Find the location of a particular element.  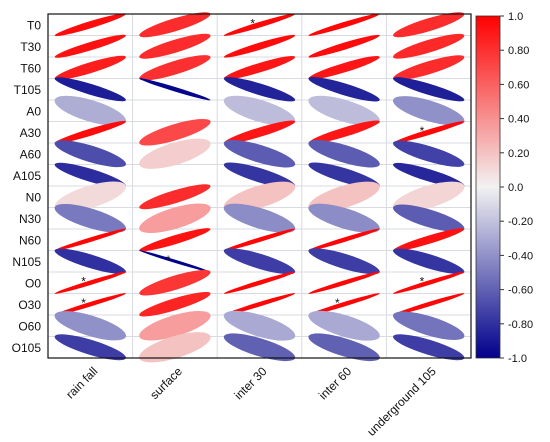

colorbar-tick-label: -0.80 is located at coordinates (520, 325).